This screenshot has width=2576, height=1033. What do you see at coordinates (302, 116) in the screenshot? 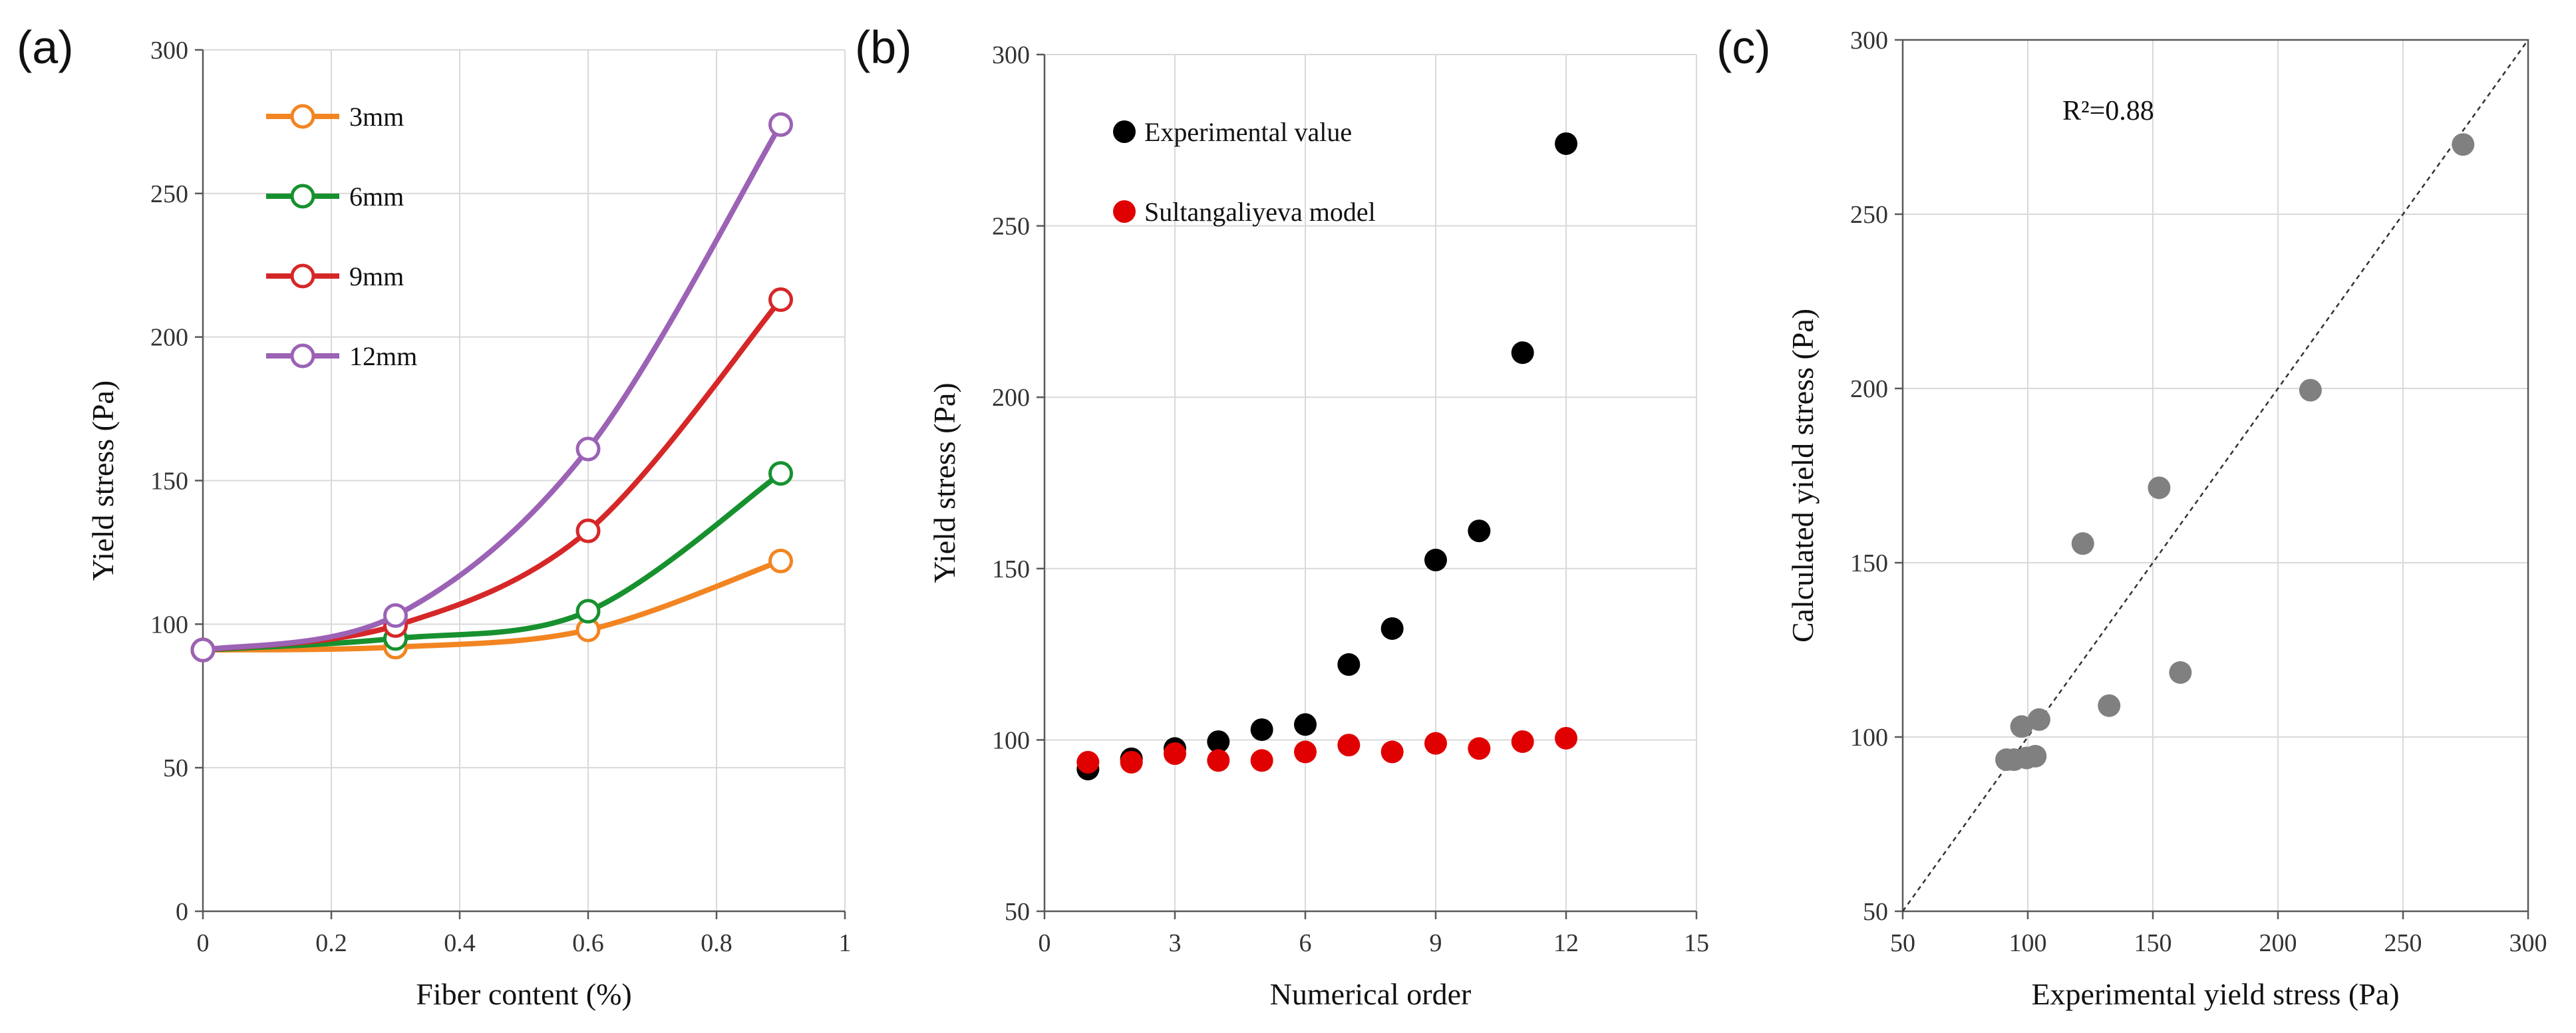
I see `legend-marker-3mm` at bounding box center [302, 116].